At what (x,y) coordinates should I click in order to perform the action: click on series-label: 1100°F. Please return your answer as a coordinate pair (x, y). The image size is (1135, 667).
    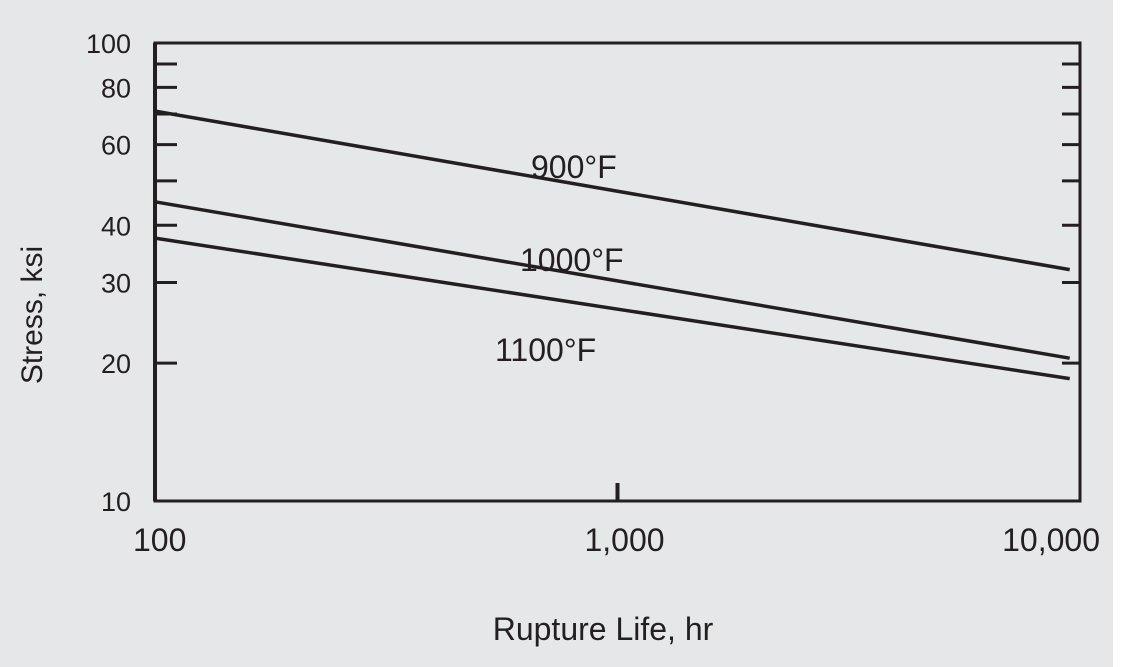
    Looking at the image, I should click on (545, 350).